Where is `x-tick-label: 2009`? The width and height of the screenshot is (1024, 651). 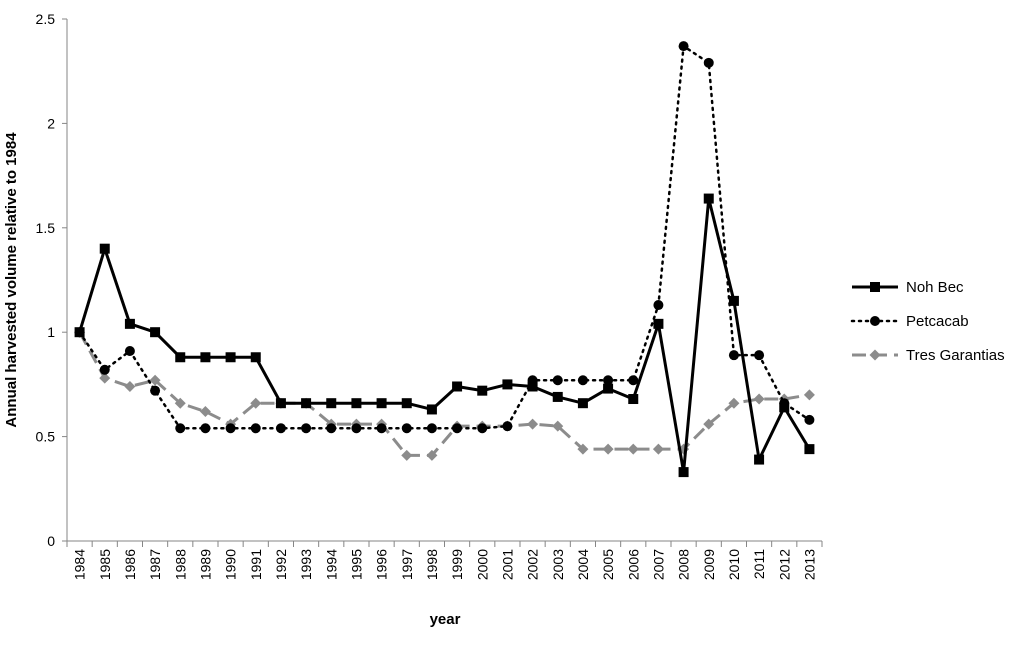 x-tick-label: 2009 is located at coordinates (709, 564).